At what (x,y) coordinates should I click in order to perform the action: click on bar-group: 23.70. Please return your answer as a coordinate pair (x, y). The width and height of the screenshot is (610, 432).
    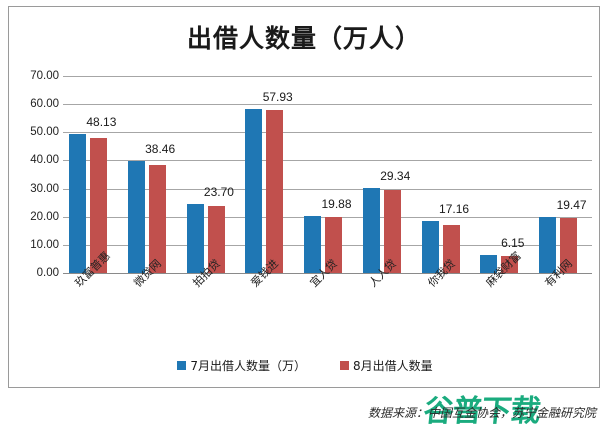
    Looking at the image, I should click on (210, 174).